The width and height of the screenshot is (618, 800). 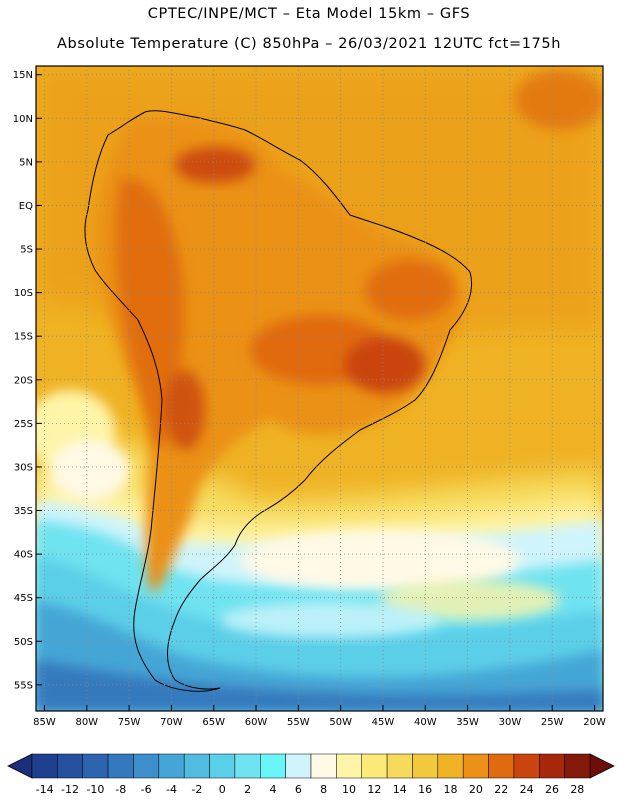 What do you see at coordinates (383, 722) in the screenshot?
I see `lon-label: 45W` at bounding box center [383, 722].